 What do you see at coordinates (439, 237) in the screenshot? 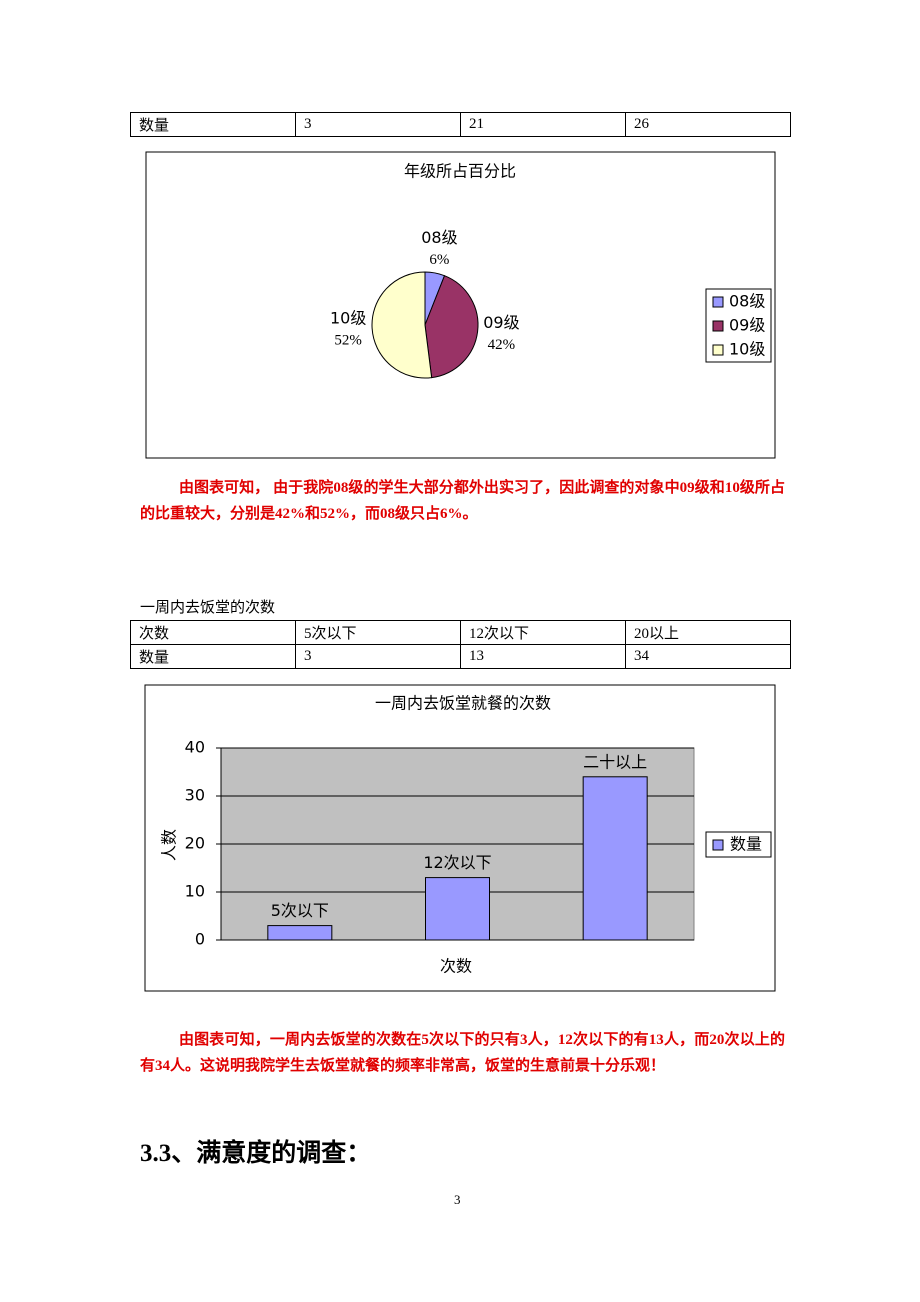
I see `slice-category-label: 08级` at bounding box center [439, 237].